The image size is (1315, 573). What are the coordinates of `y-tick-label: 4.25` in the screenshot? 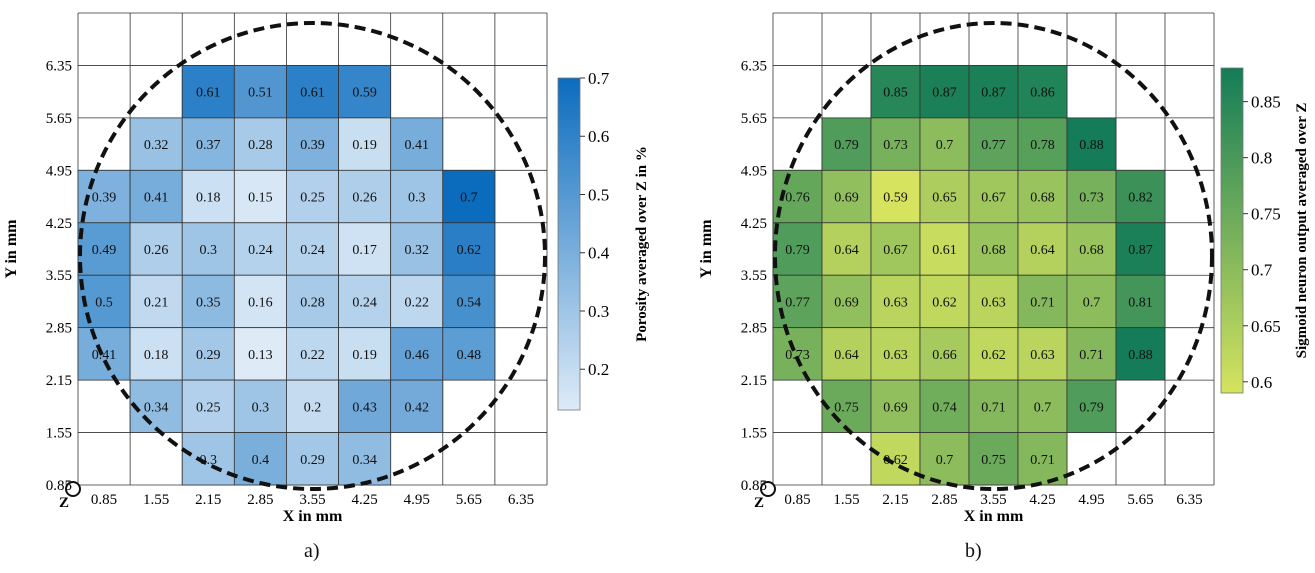 It's located at (59, 224).